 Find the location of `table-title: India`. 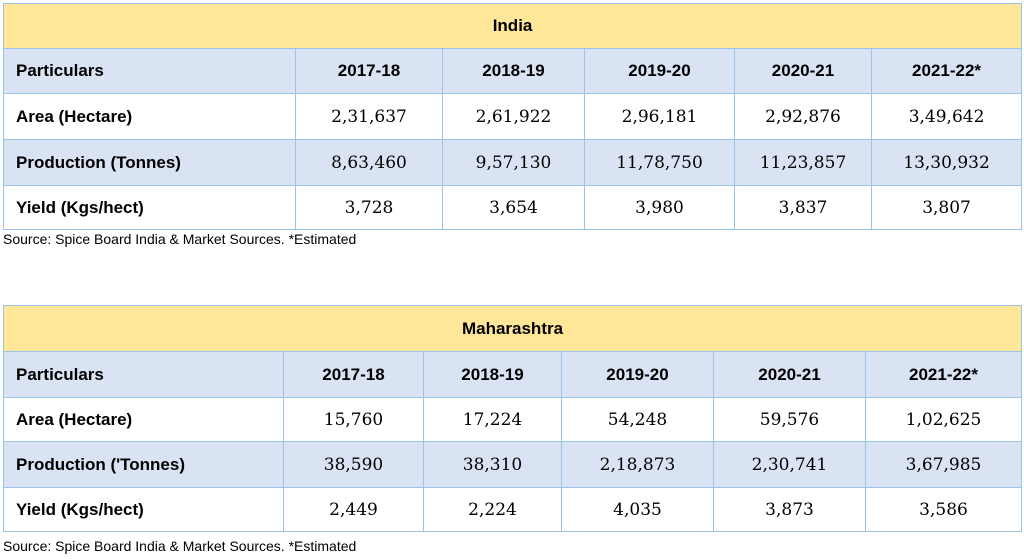

table-title: India is located at coordinates (512, 26).